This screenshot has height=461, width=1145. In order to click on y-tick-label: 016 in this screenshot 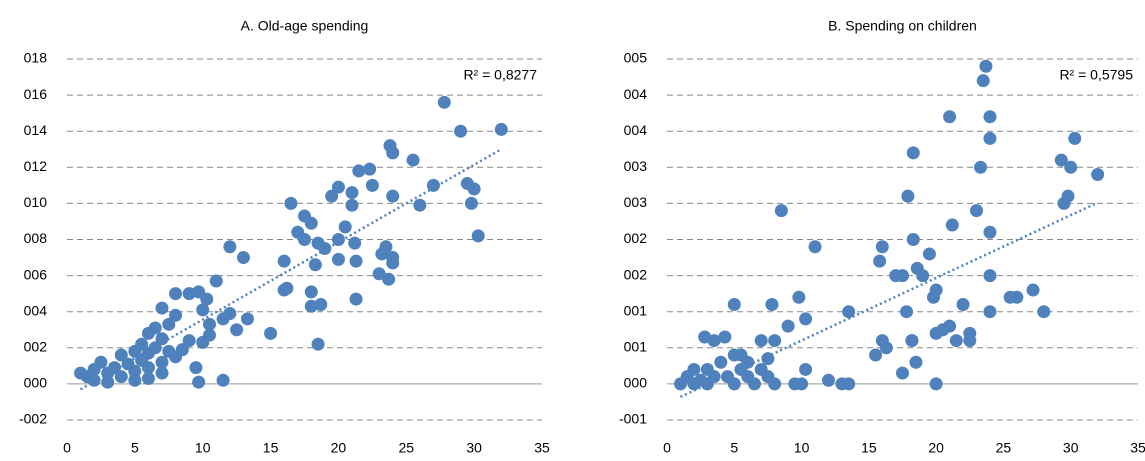, I will do `click(36, 94)`.